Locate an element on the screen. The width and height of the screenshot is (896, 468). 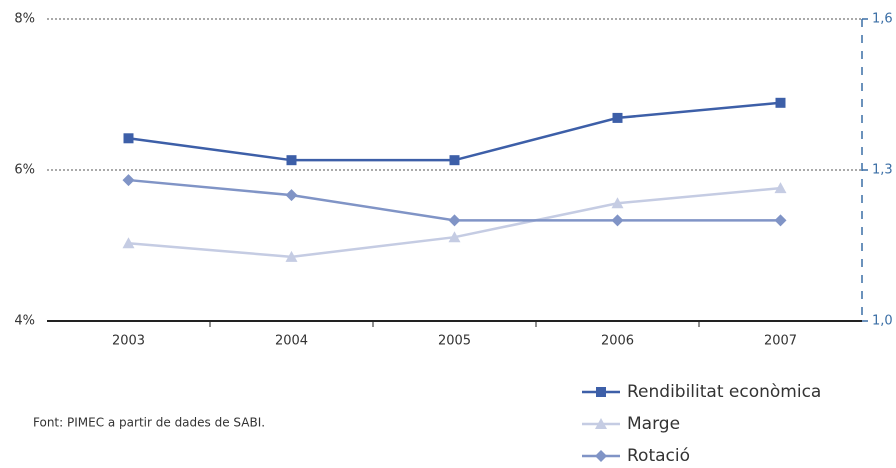
y-tick-label: 4% is located at coordinates (24, 321).